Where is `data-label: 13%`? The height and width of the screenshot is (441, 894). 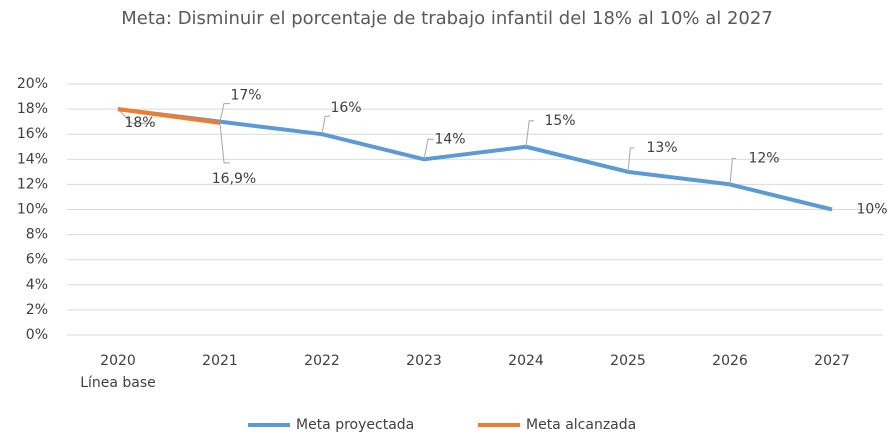
data-label: 13% is located at coordinates (661, 148).